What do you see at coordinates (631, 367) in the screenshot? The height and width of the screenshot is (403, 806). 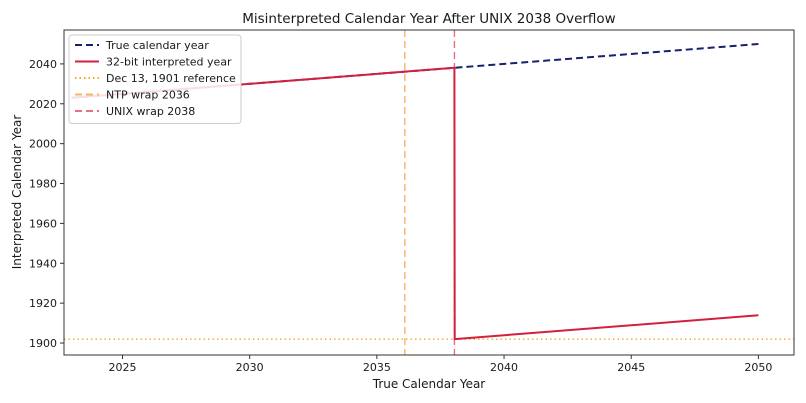 I see `x-tick-label: 2045` at bounding box center [631, 367].